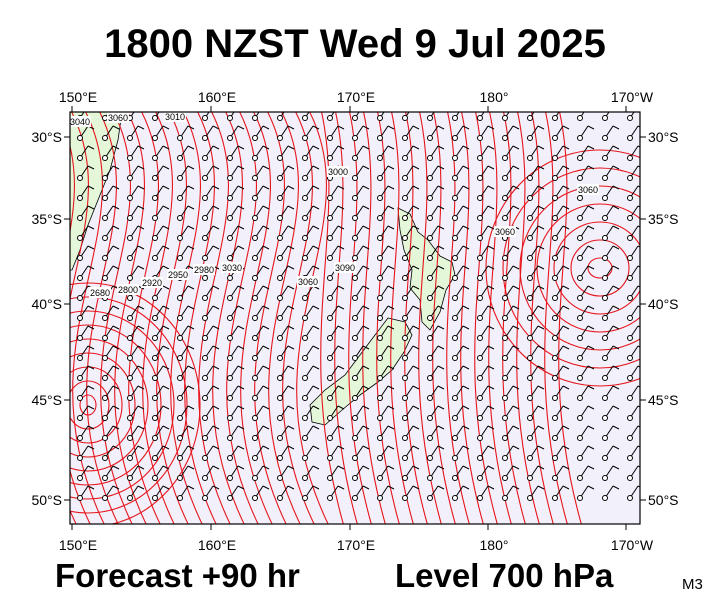 This screenshot has width=711, height=600. What do you see at coordinates (109, 405) in the screenshot?
I see `low-contour` at bounding box center [109, 405].